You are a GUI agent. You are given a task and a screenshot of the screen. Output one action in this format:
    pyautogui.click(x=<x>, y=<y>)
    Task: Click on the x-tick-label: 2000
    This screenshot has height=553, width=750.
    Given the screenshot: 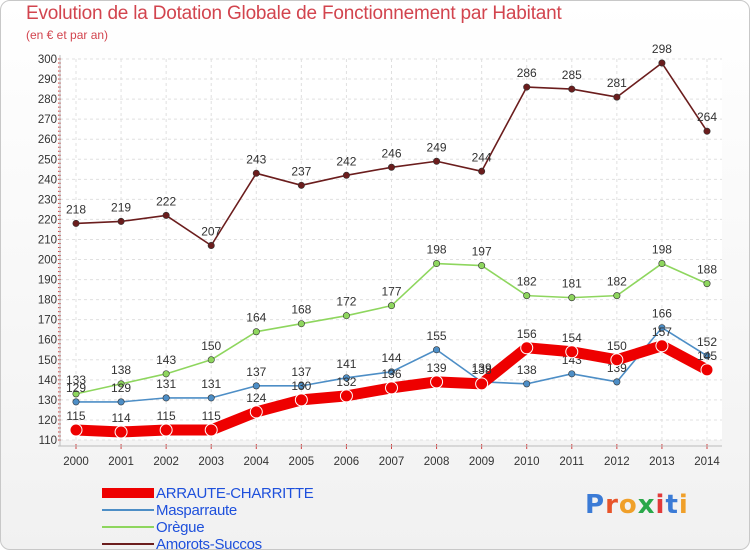 What is the action you would take?
    pyautogui.click(x=76, y=462)
    